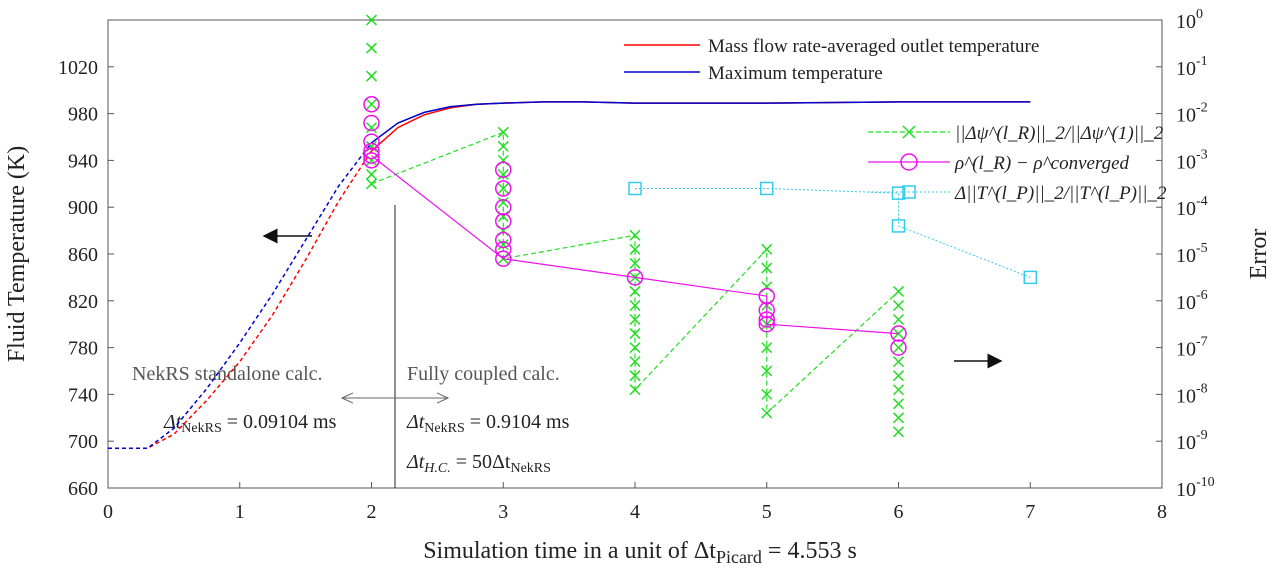  I want to click on x-axis-ticks: 0 1 2 3 4 5 6 7 8, so click(635, 502).